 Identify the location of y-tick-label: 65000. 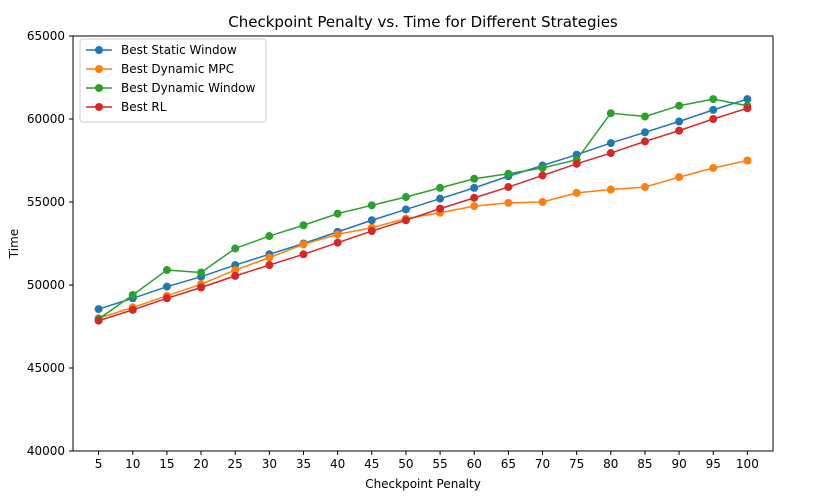
(46, 36).